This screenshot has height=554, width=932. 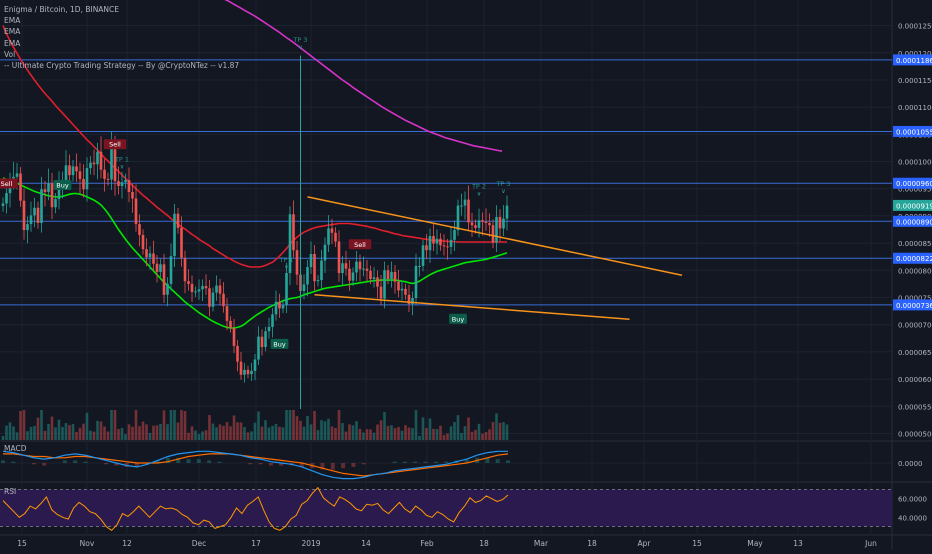 What do you see at coordinates (541, 543) in the screenshot?
I see `x-tick-label: Mar` at bounding box center [541, 543].